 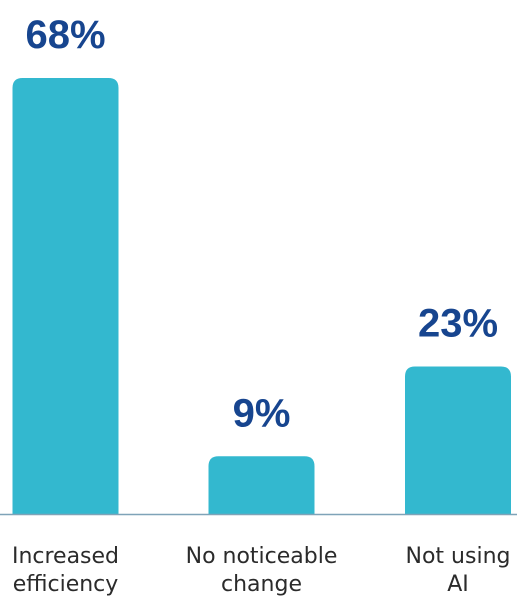 I want to click on category-label-line: No noticeable, so click(x=262, y=556).